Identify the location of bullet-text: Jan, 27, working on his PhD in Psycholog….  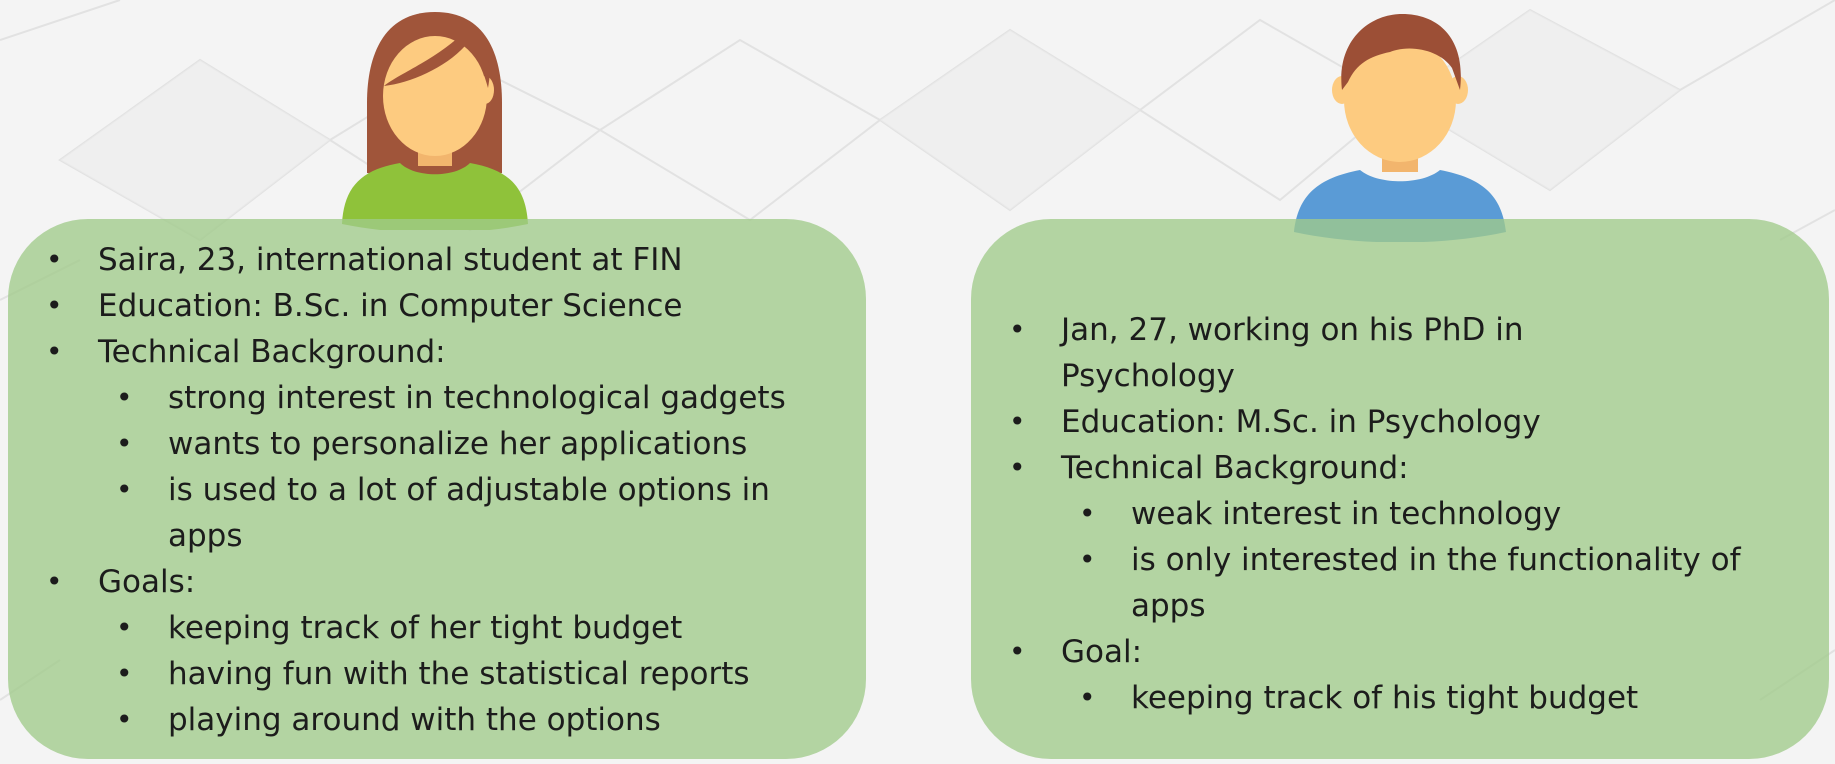
(1292, 353).